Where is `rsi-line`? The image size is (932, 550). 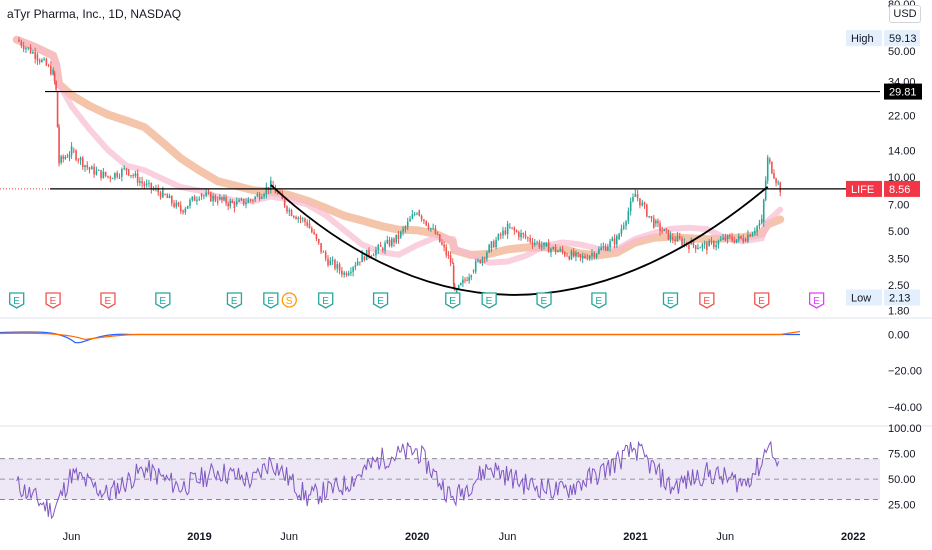 rsi-line is located at coordinates (398, 480).